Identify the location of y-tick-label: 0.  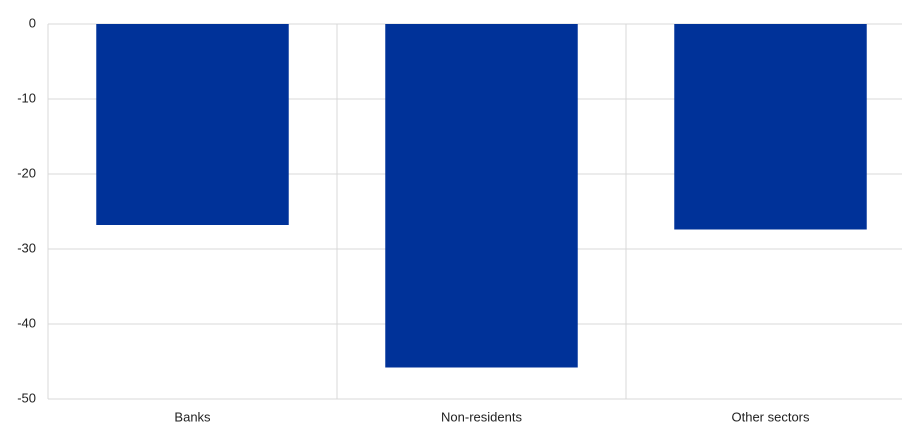
(32, 22).